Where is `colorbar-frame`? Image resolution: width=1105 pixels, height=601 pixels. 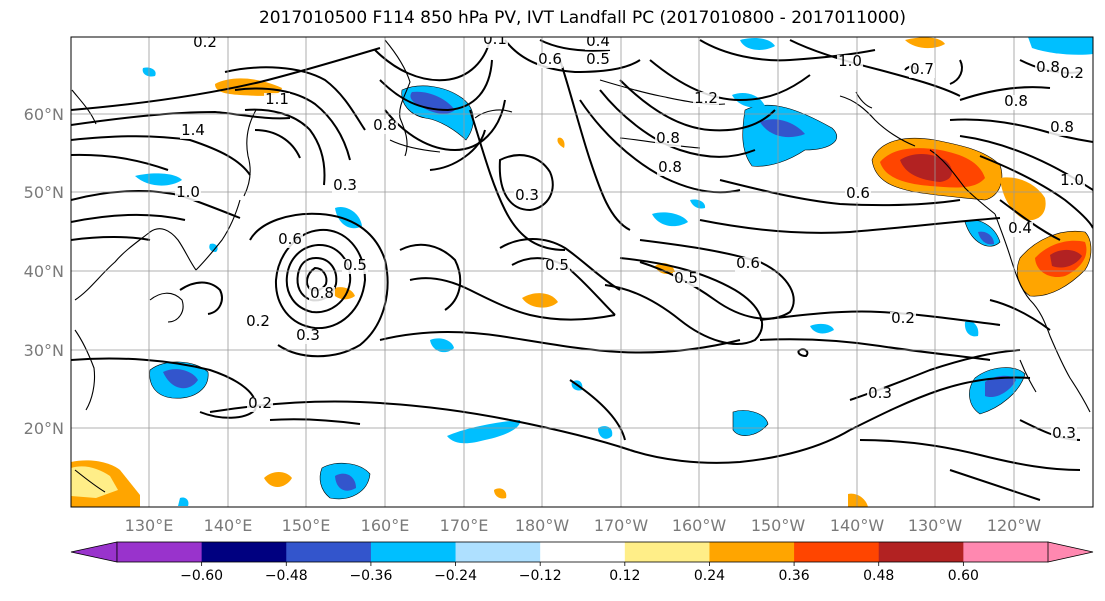 colorbar-frame is located at coordinates (582, 552).